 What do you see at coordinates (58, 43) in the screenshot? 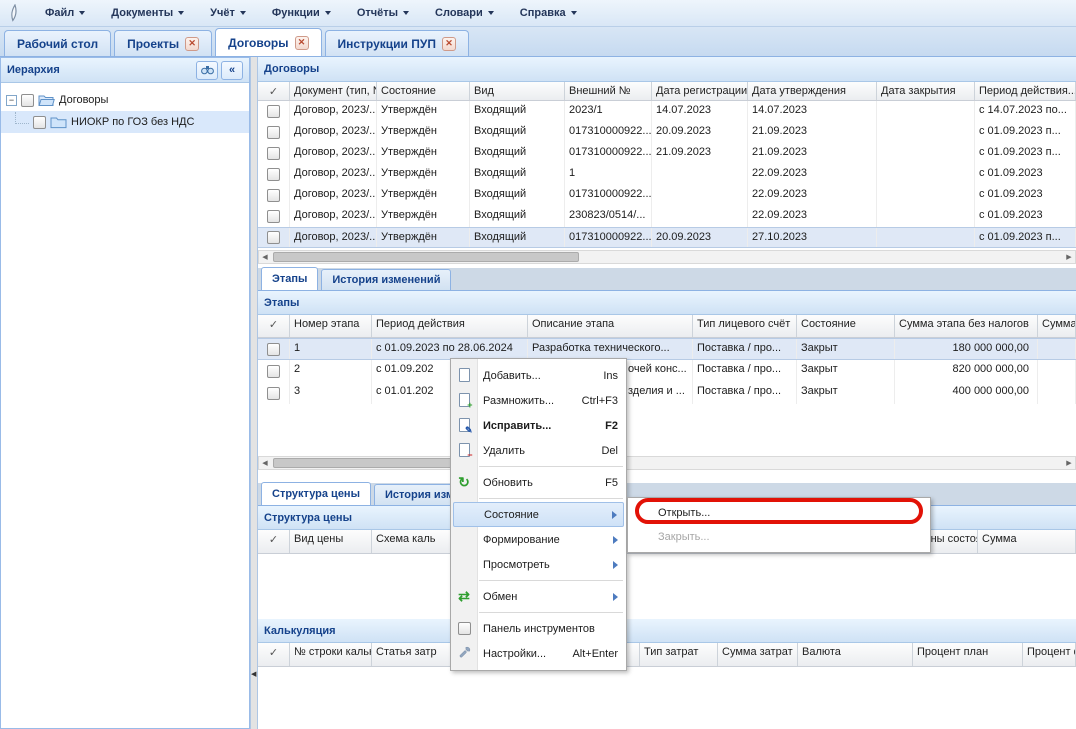
I see `tab-desktop: Рабочий стол` at bounding box center [58, 43].